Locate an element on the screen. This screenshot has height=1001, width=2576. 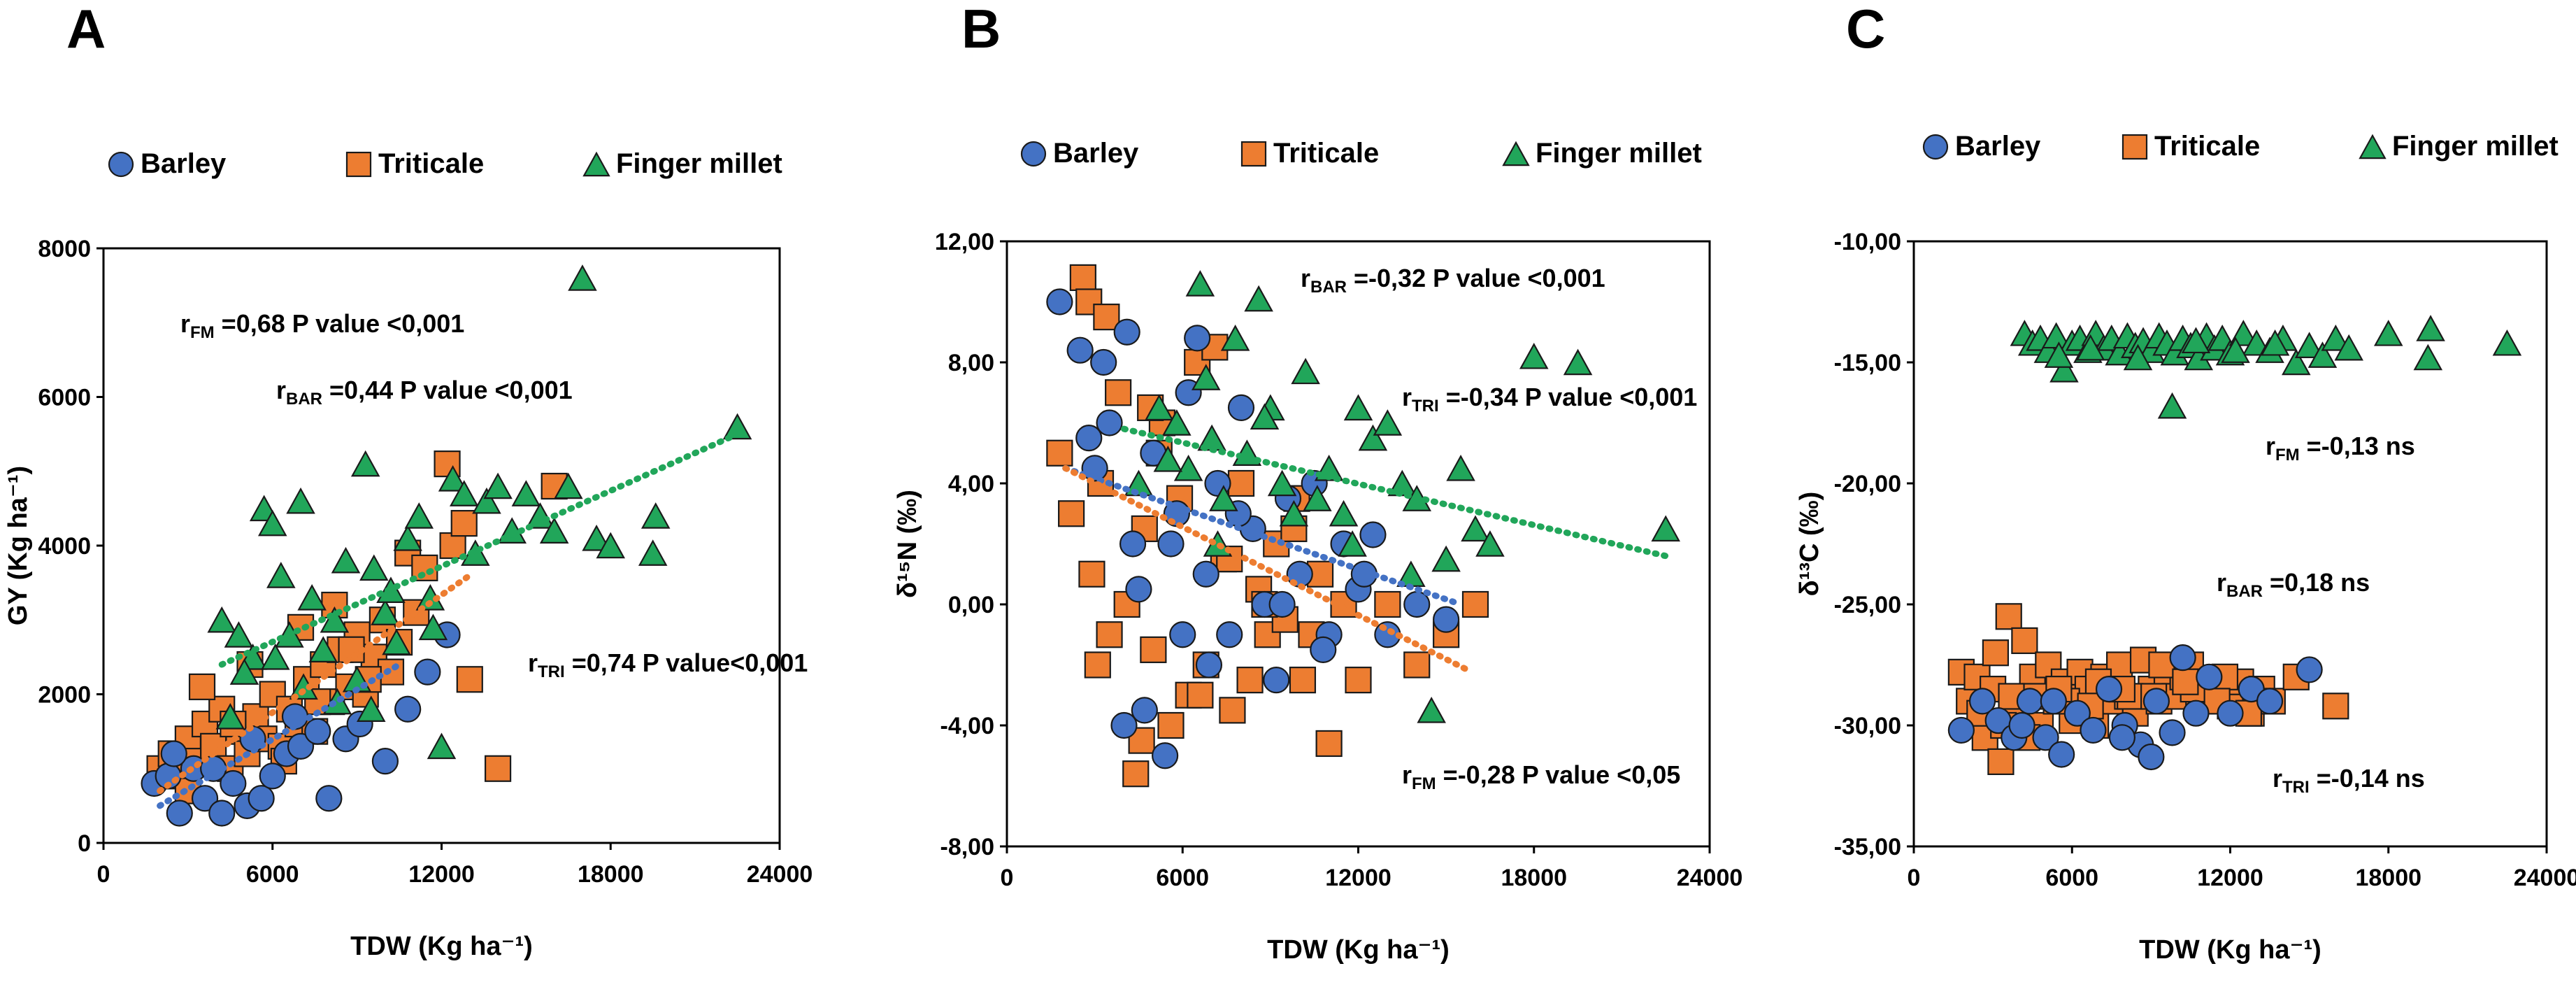
x-tick-label: 24000 is located at coordinates (1710, 878).